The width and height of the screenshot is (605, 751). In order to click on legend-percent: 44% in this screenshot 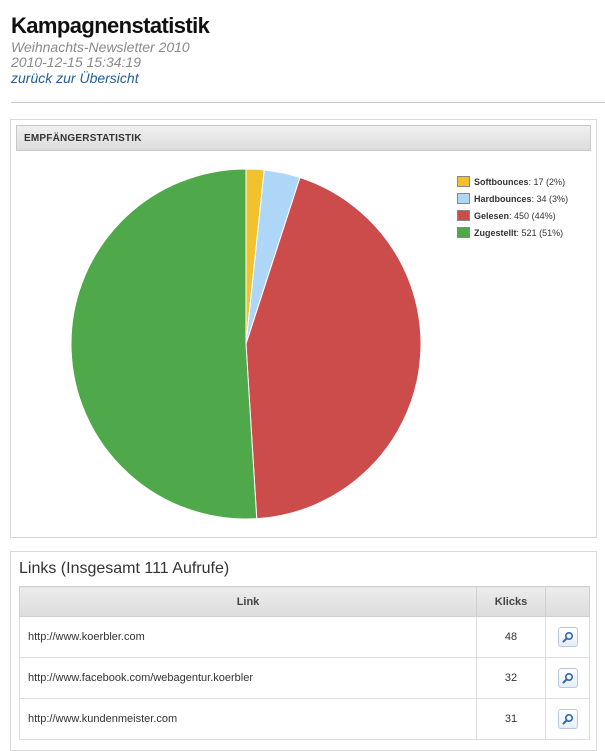, I will do `click(543, 216)`.